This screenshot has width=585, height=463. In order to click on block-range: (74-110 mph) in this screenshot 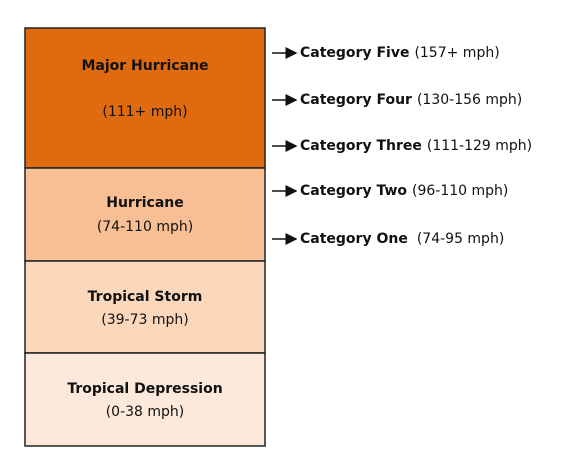, I will do `click(145, 227)`.